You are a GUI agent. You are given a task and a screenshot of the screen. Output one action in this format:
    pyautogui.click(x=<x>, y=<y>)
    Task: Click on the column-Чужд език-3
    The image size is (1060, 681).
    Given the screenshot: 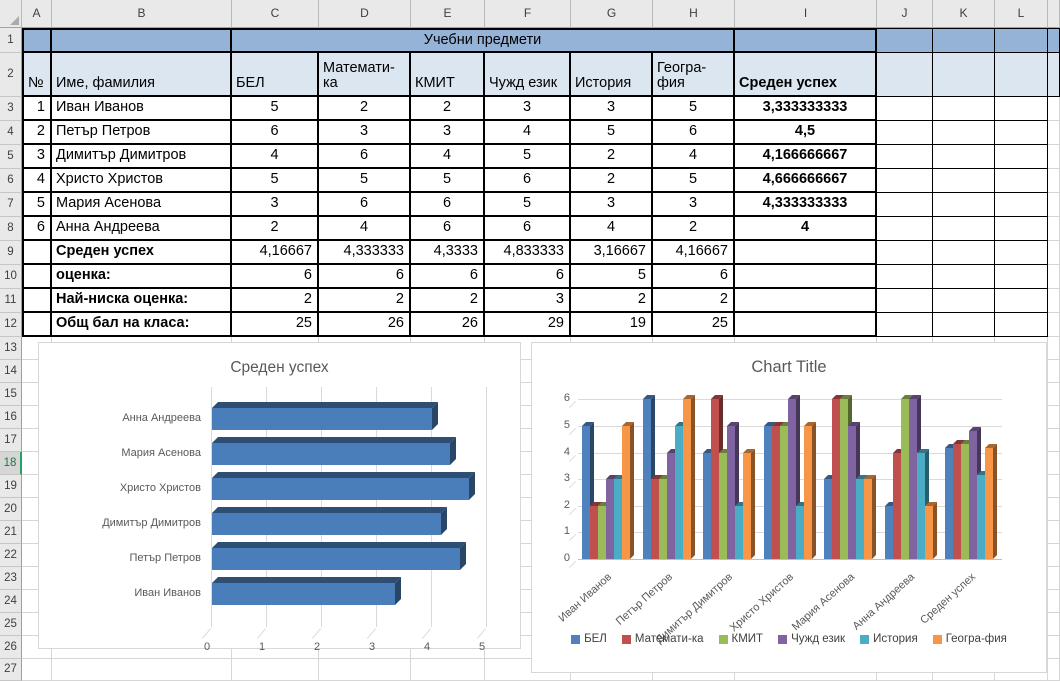 What is the action you would take?
    pyautogui.click(x=733, y=490)
    